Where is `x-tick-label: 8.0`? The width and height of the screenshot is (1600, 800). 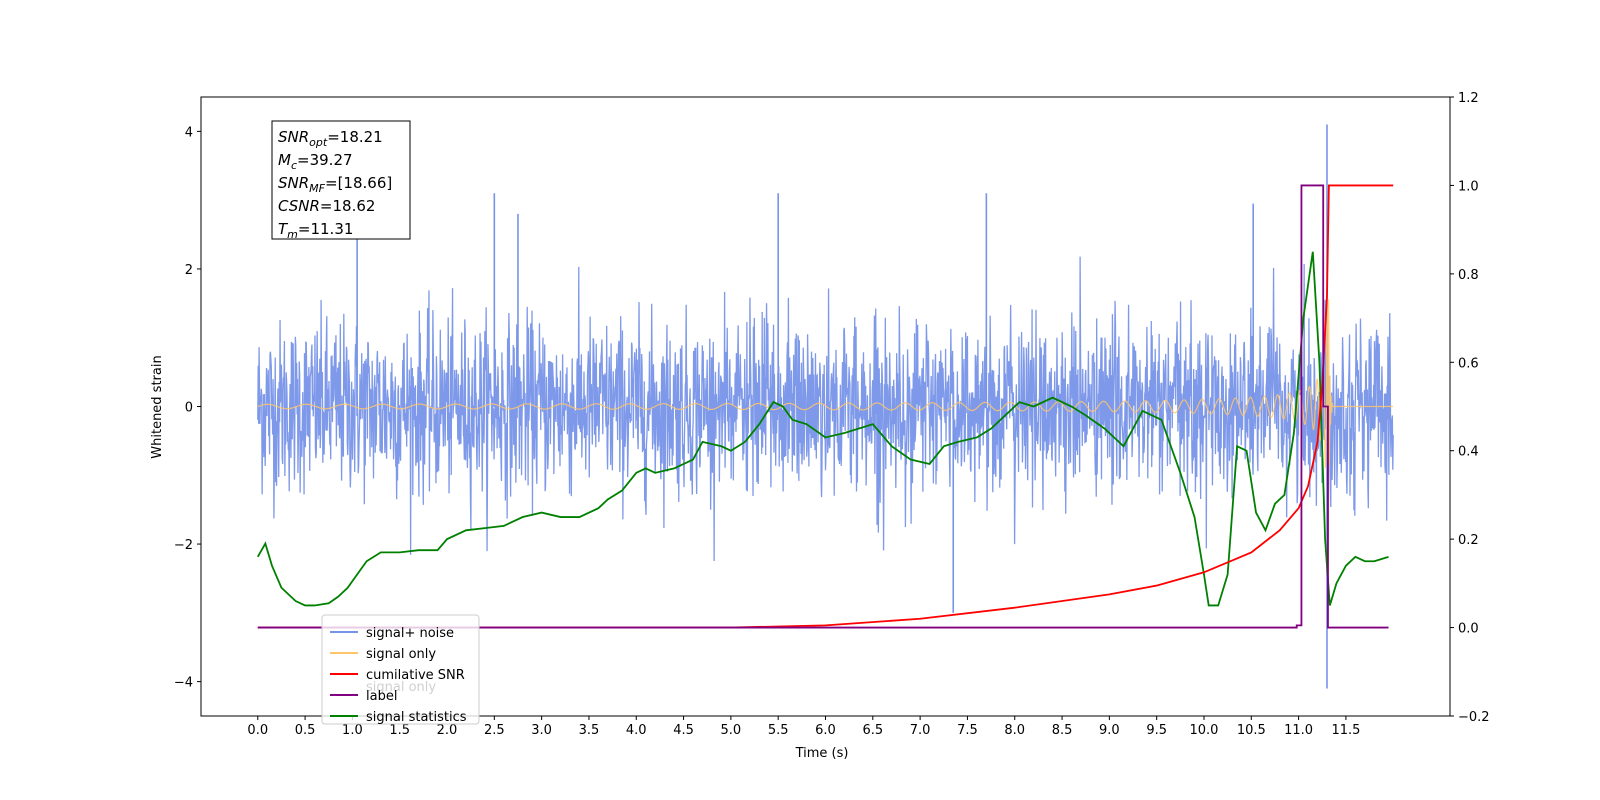
x-tick-label: 8.0 is located at coordinates (1014, 730).